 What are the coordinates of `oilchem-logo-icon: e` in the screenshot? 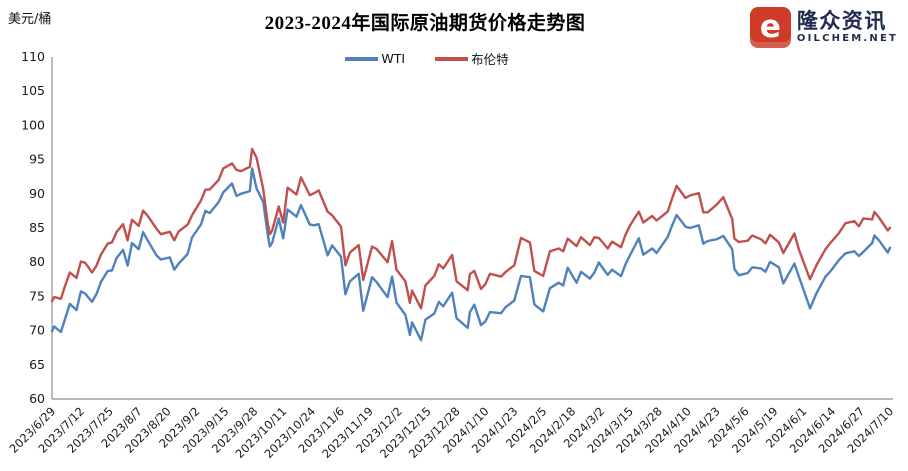 It's located at (770, 27).